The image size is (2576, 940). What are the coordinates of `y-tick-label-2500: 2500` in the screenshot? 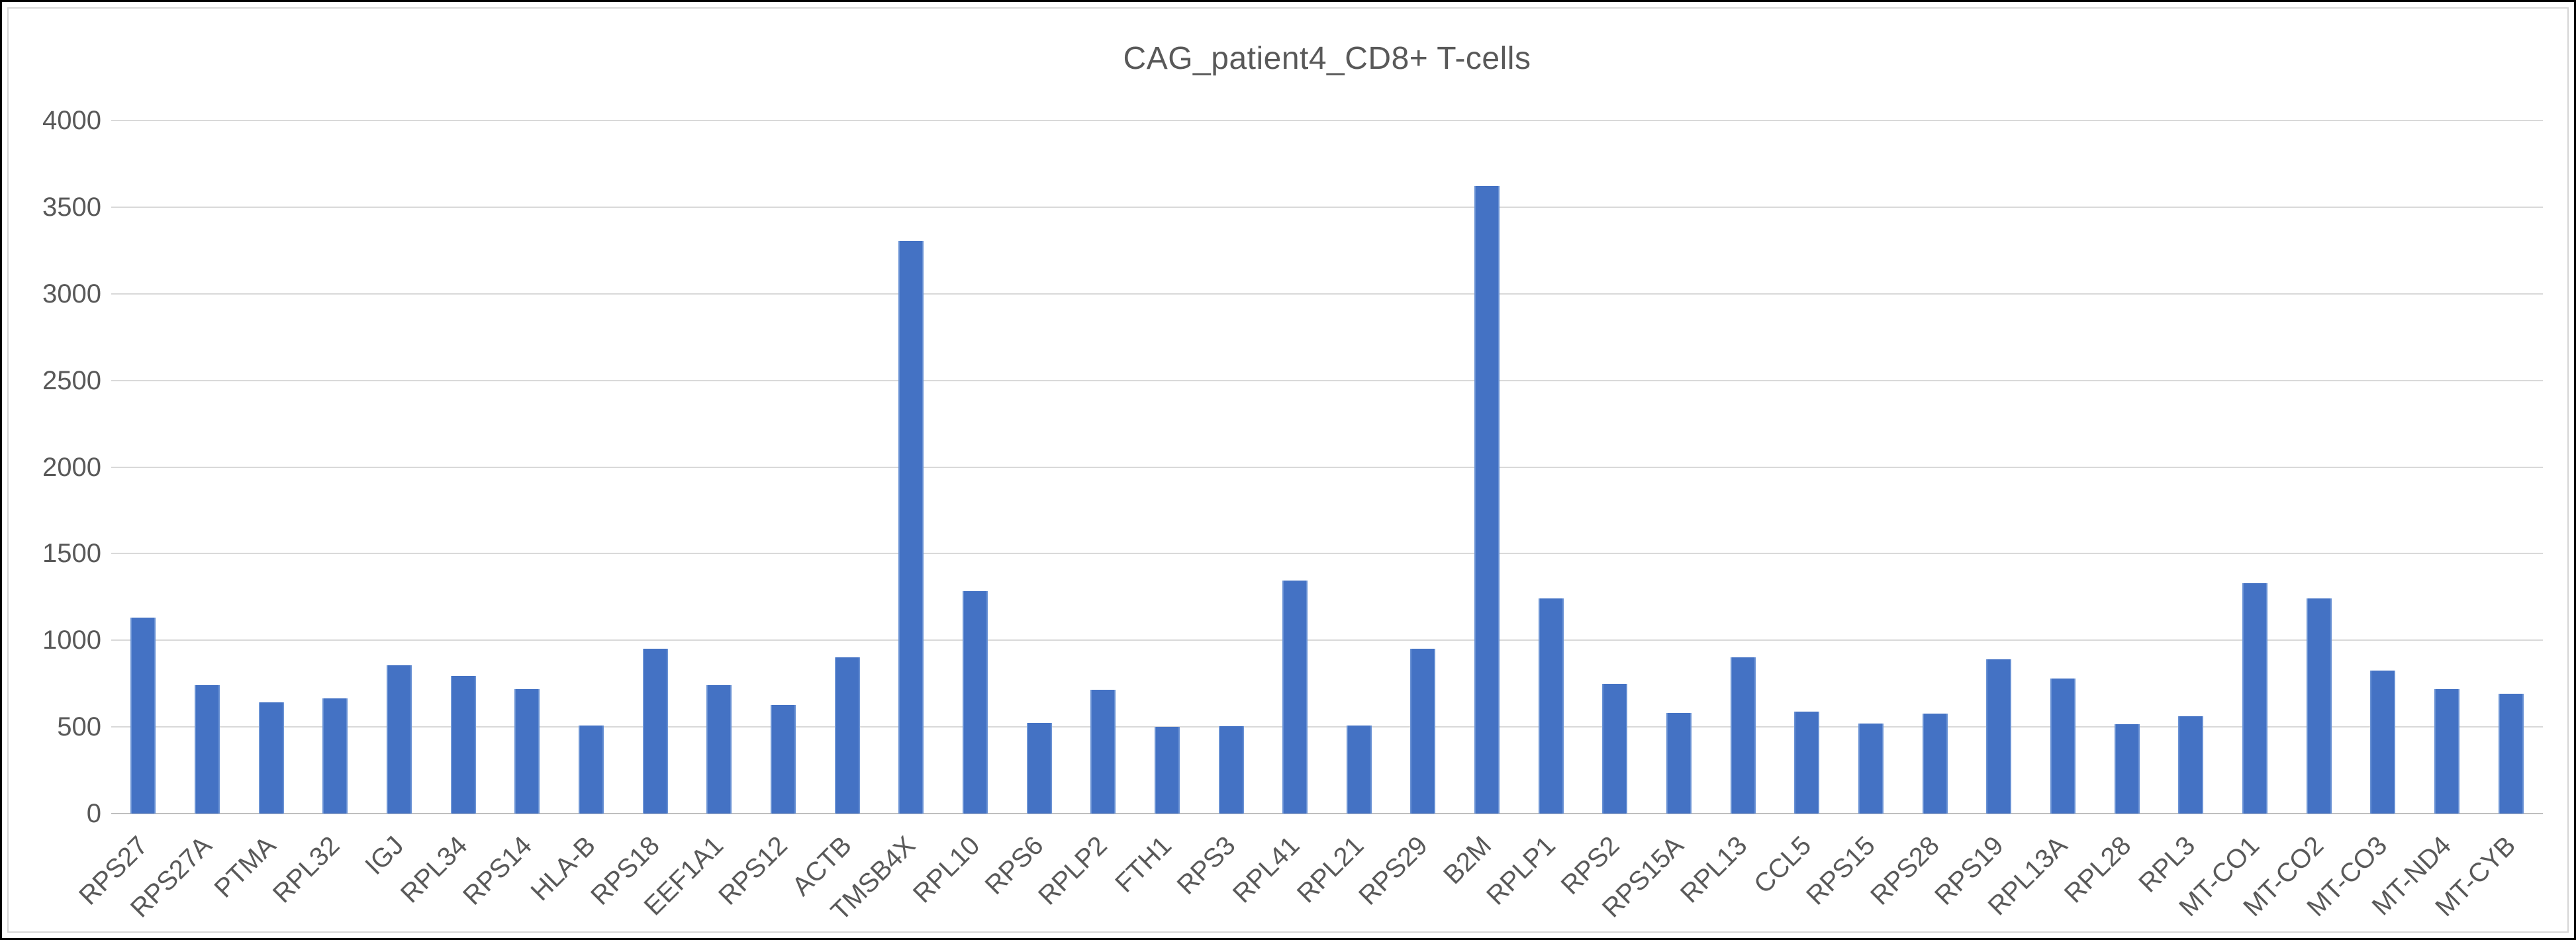 It's located at (71, 380).